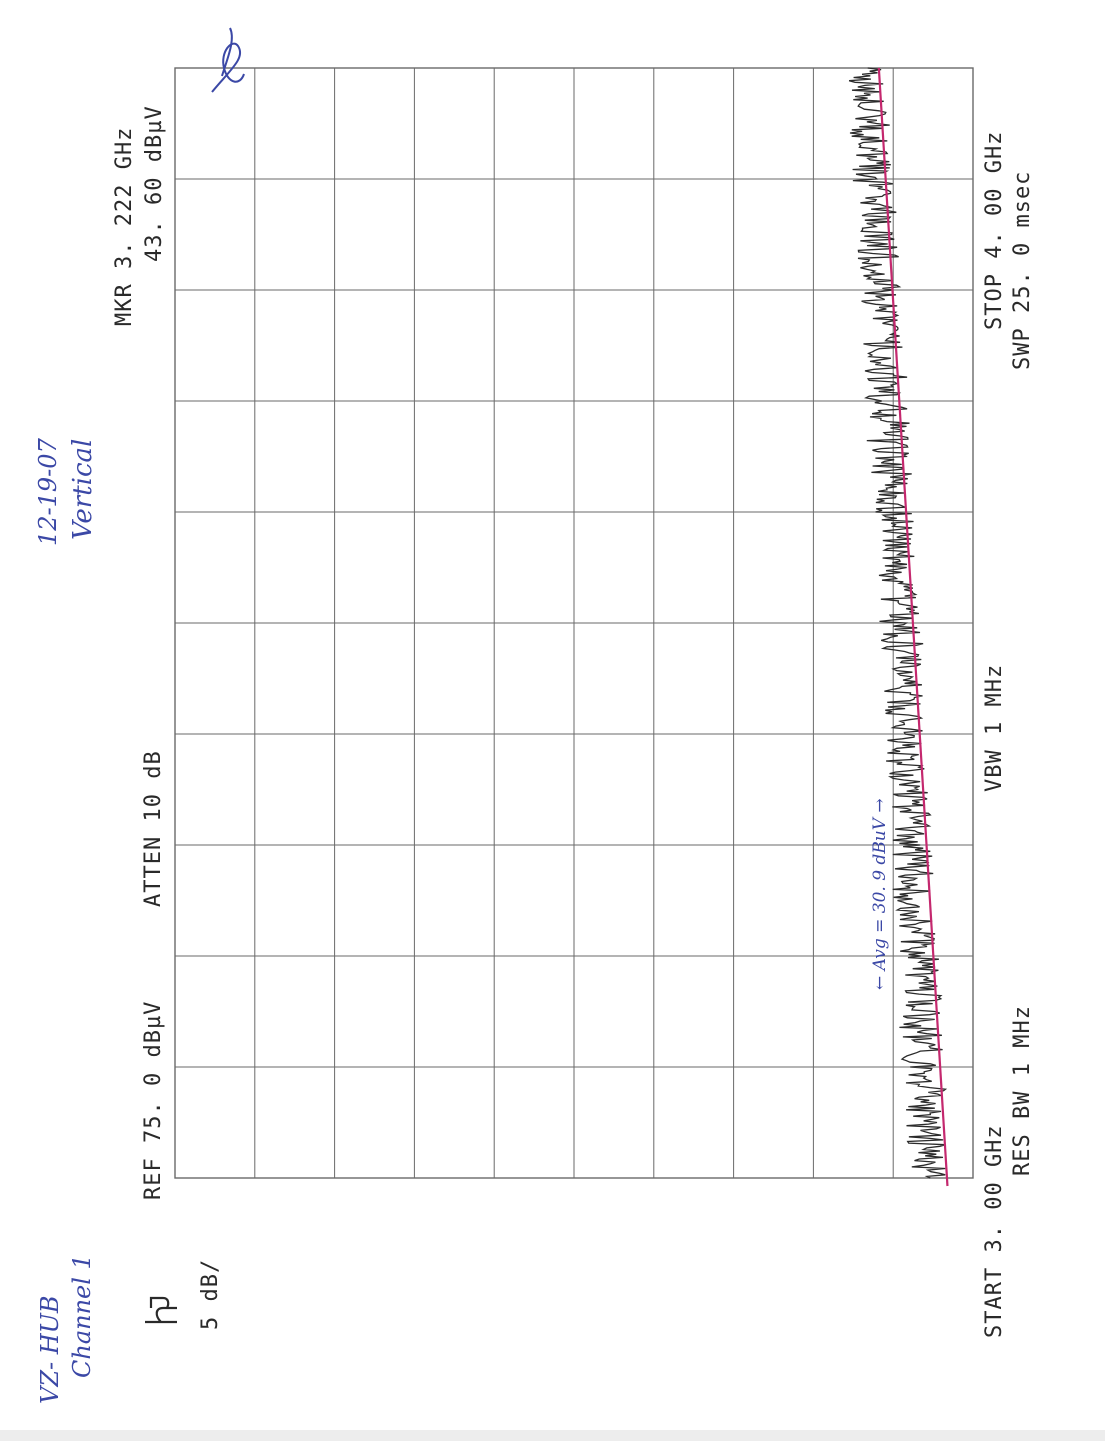 The image size is (1105, 1441). Describe the element at coordinates (994, 727) in the screenshot. I see `vbw-label: VBW 1 MHz` at that location.